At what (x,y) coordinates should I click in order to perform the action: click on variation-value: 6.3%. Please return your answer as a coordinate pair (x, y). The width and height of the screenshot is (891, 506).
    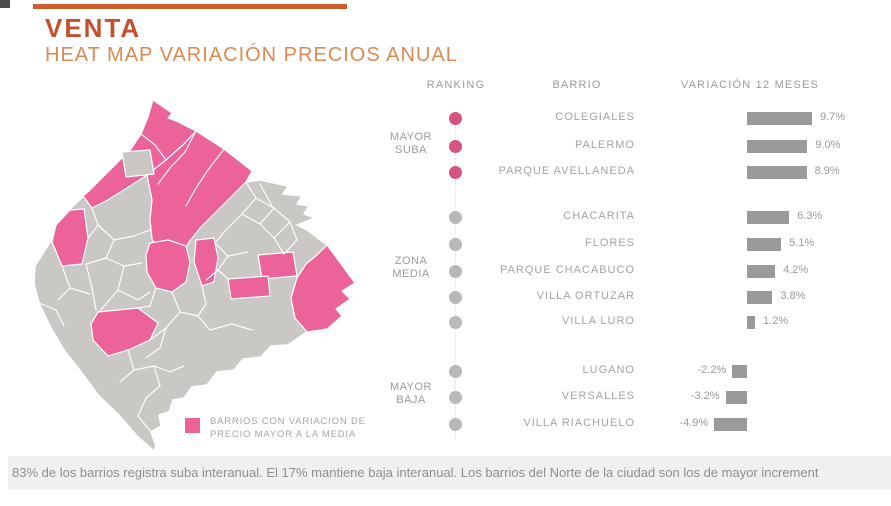
    Looking at the image, I should click on (810, 216).